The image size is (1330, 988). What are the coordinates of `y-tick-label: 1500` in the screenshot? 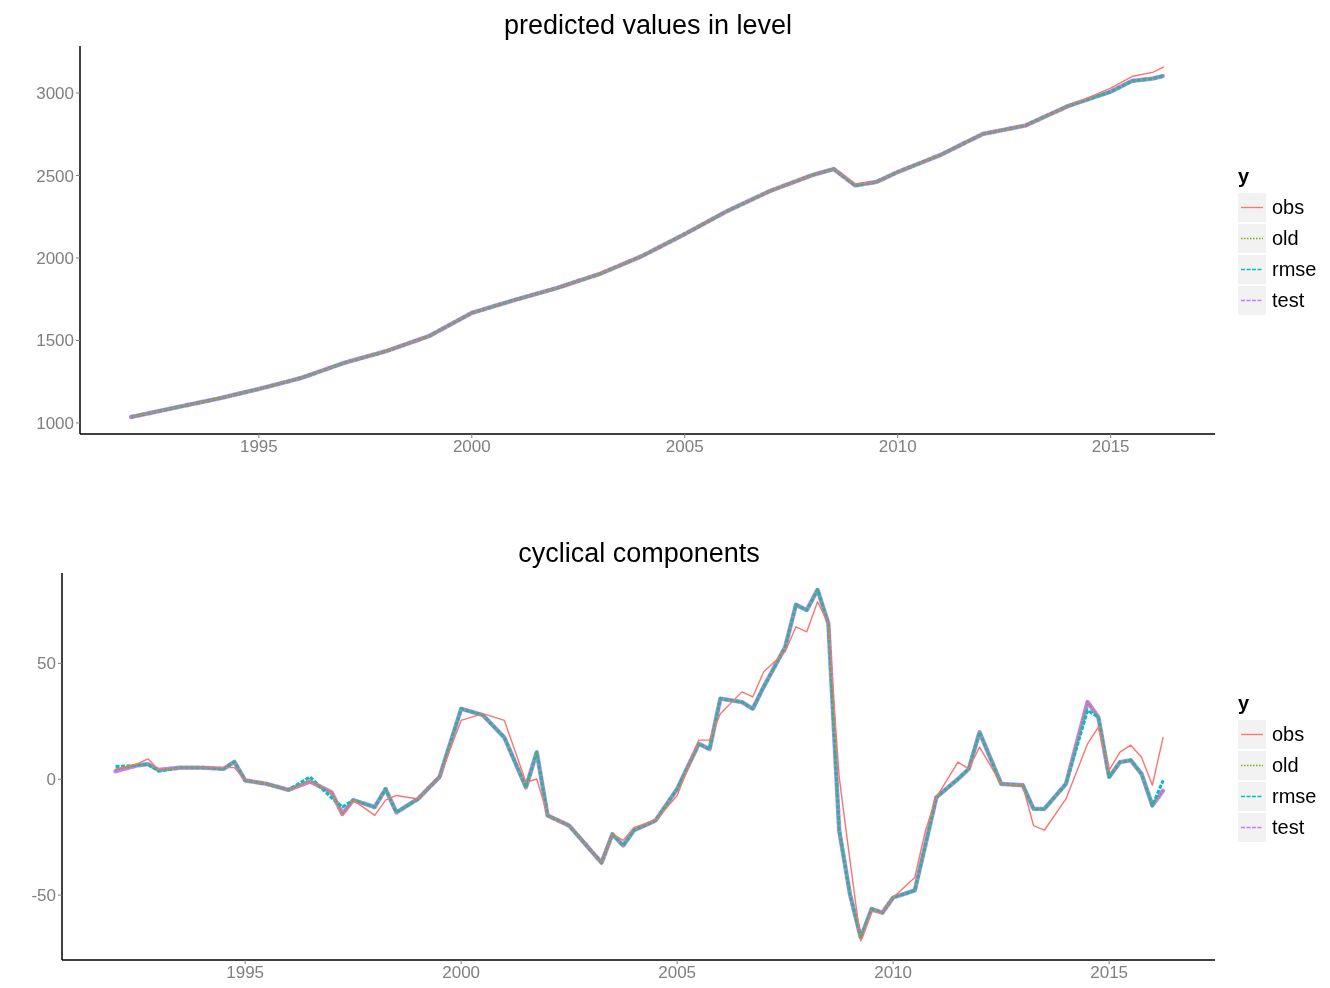 It's located at (55, 341).